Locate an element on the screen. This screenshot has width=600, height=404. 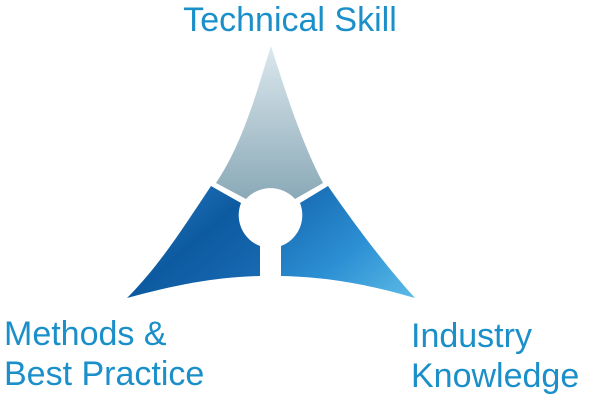
bottom-left-segment is located at coordinates (193, 242).